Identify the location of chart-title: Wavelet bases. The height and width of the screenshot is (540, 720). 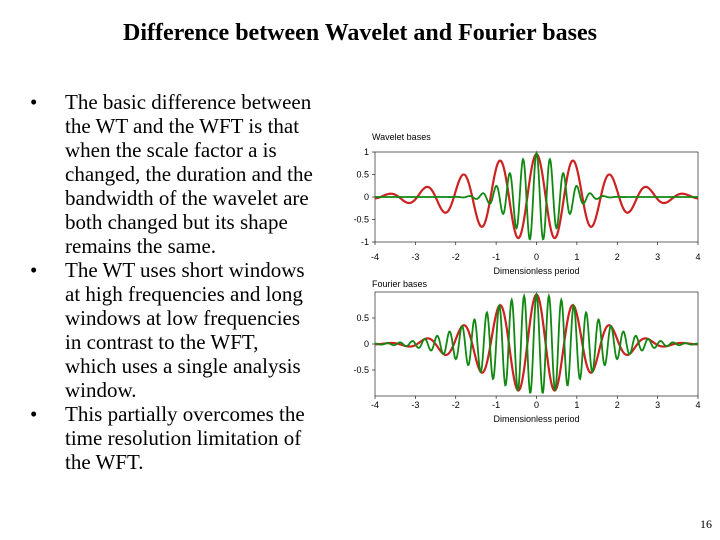
(401, 137).